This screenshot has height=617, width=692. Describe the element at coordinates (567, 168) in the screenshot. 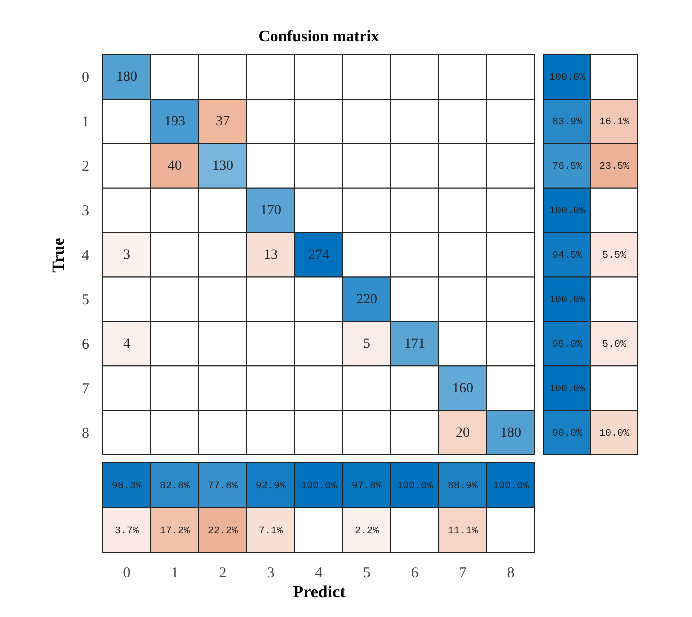

I see `data-label: 76.5%` at that location.